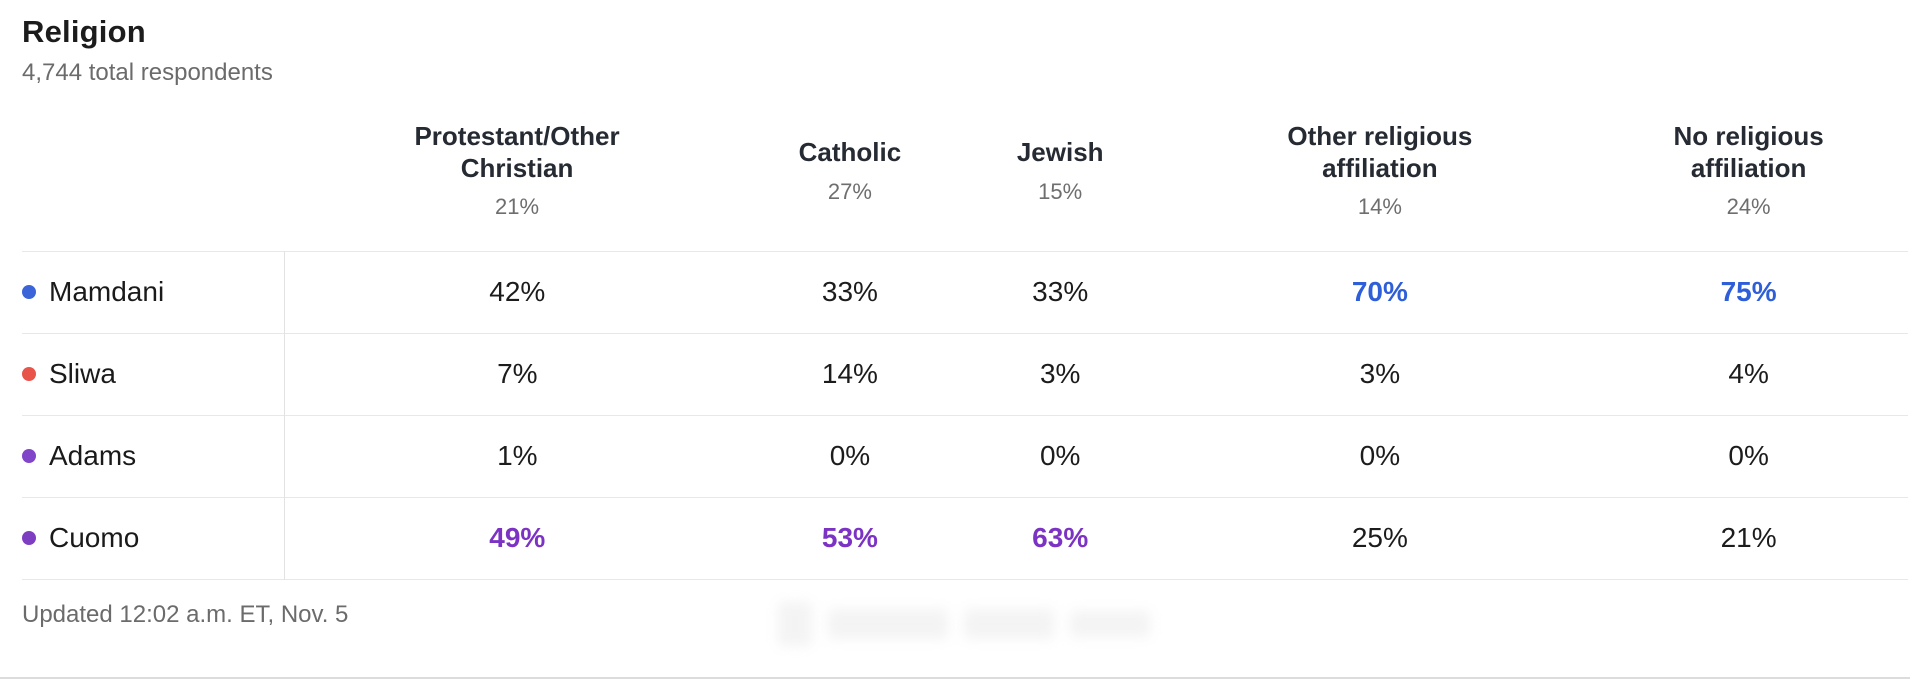  What do you see at coordinates (107, 291) in the screenshot?
I see `candidate-name: Mamdani` at bounding box center [107, 291].